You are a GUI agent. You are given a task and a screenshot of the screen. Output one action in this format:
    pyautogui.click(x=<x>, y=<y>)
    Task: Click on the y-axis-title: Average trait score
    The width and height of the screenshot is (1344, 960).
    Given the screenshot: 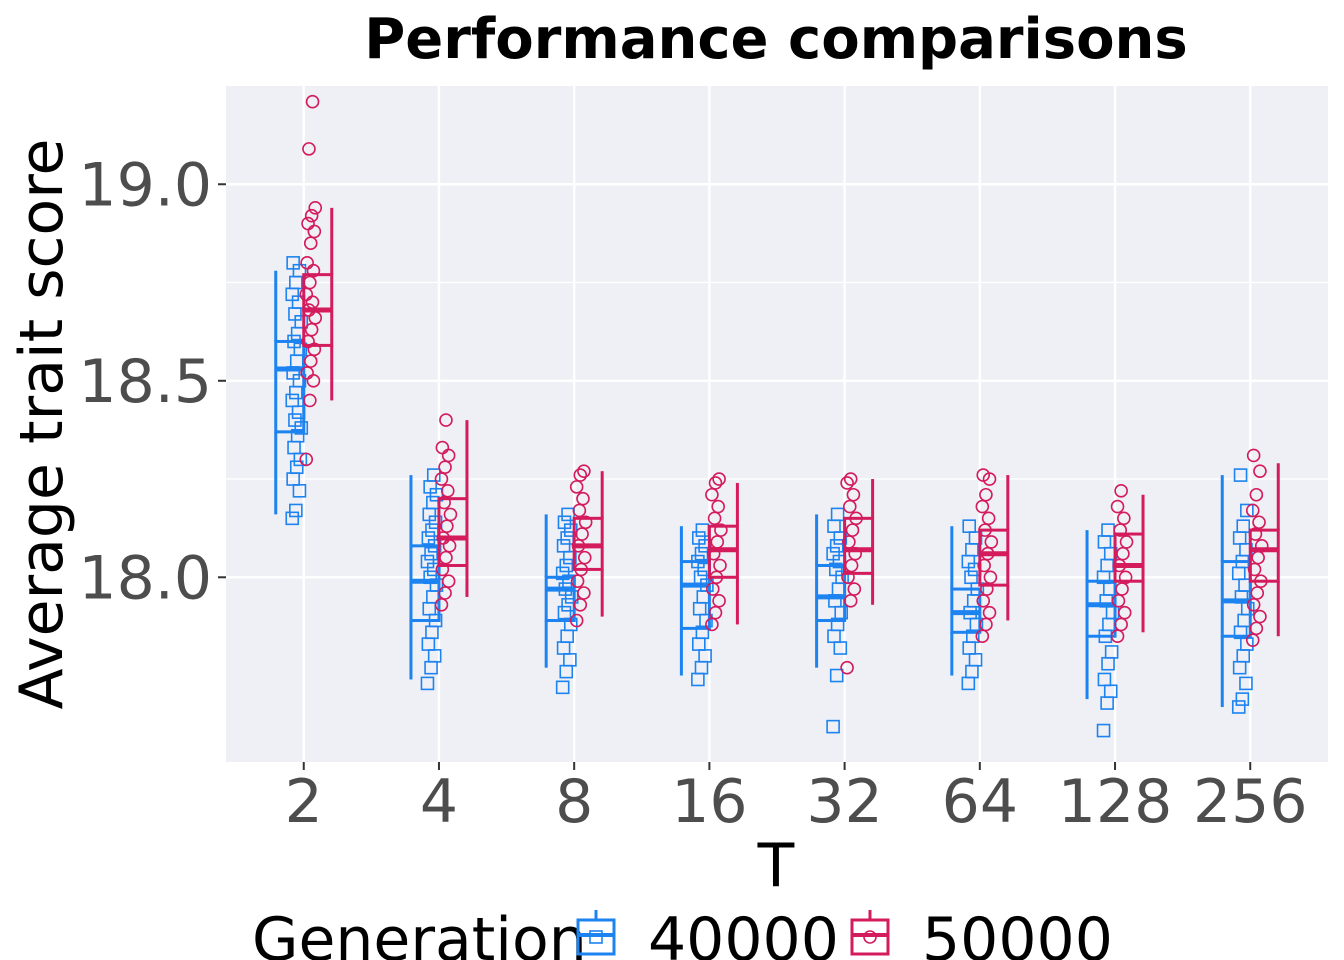 What is the action you would take?
    pyautogui.click(x=42, y=424)
    